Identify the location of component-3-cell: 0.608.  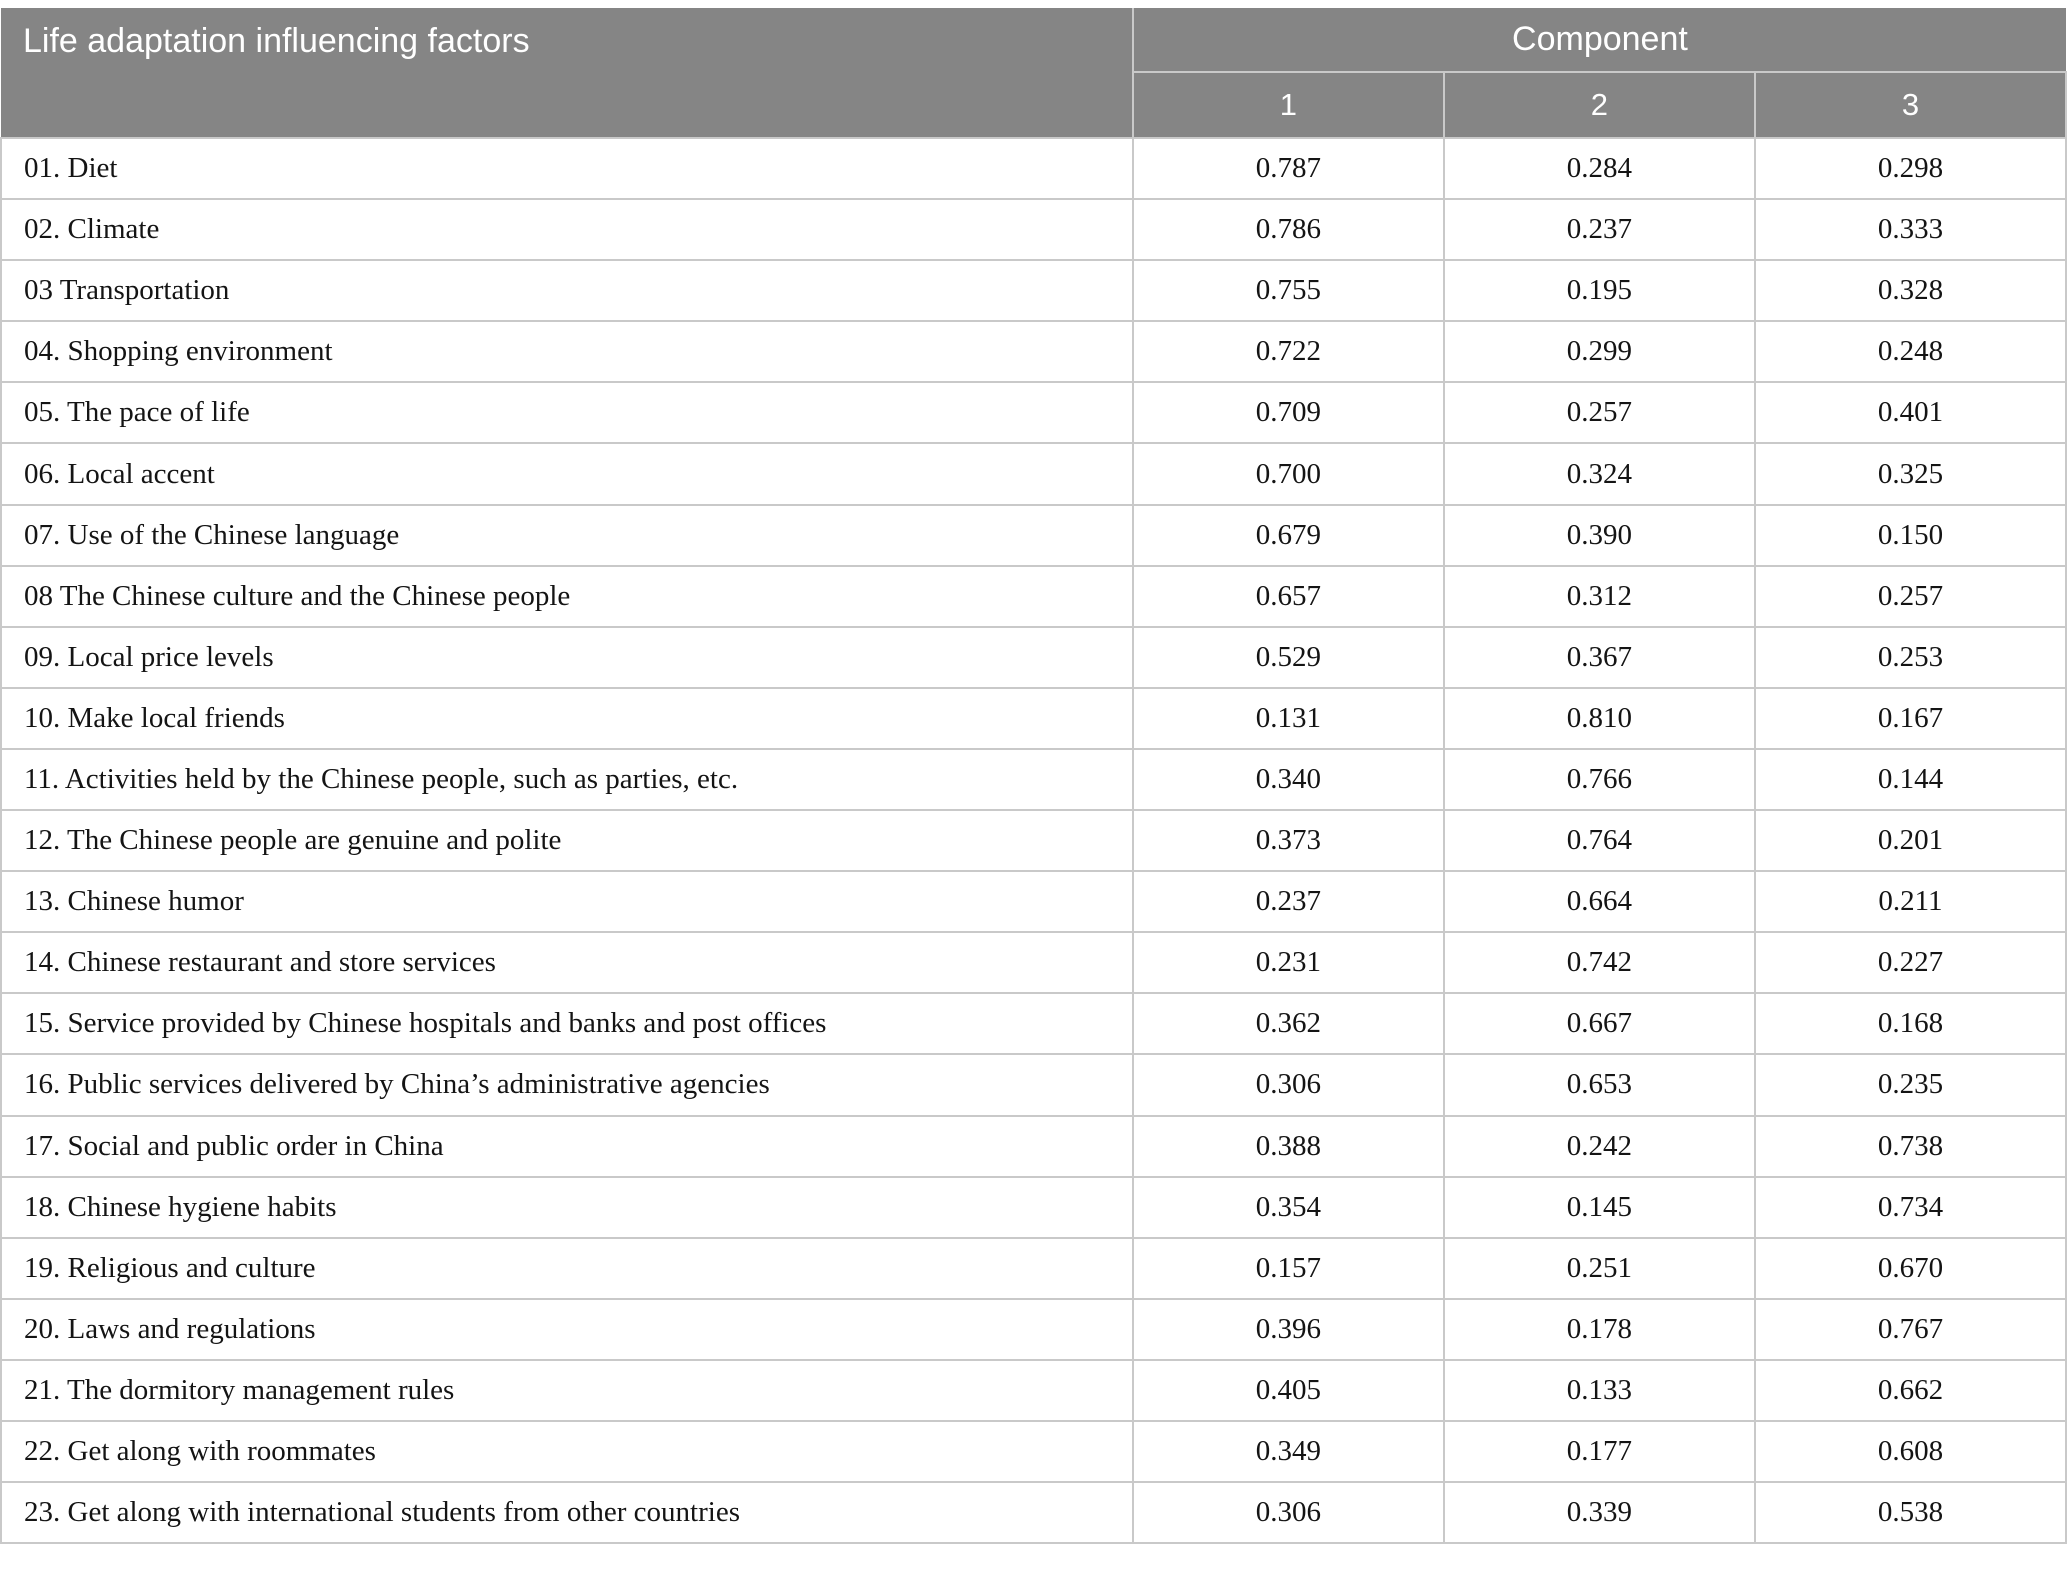
(1910, 1451).